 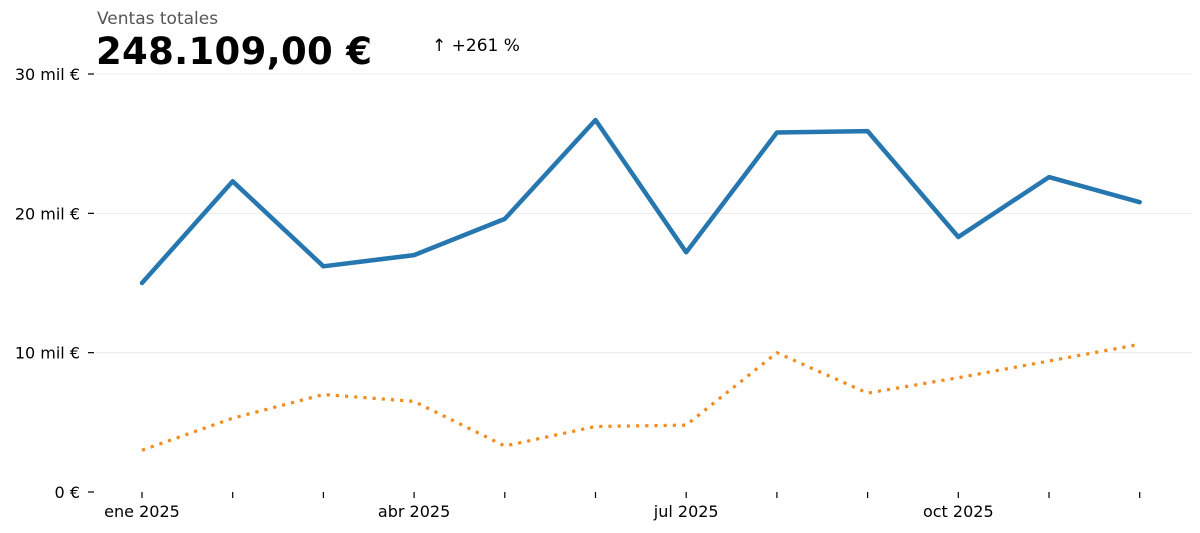 I want to click on x-tick-label: oct 2025, so click(x=958, y=511).